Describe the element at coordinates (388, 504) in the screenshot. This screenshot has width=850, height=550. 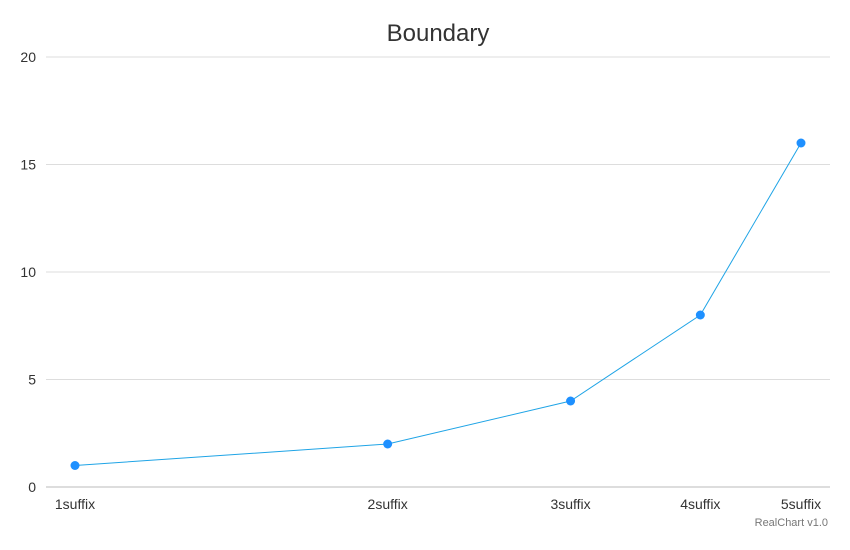
I see `x-tick-label: 2suffix` at that location.